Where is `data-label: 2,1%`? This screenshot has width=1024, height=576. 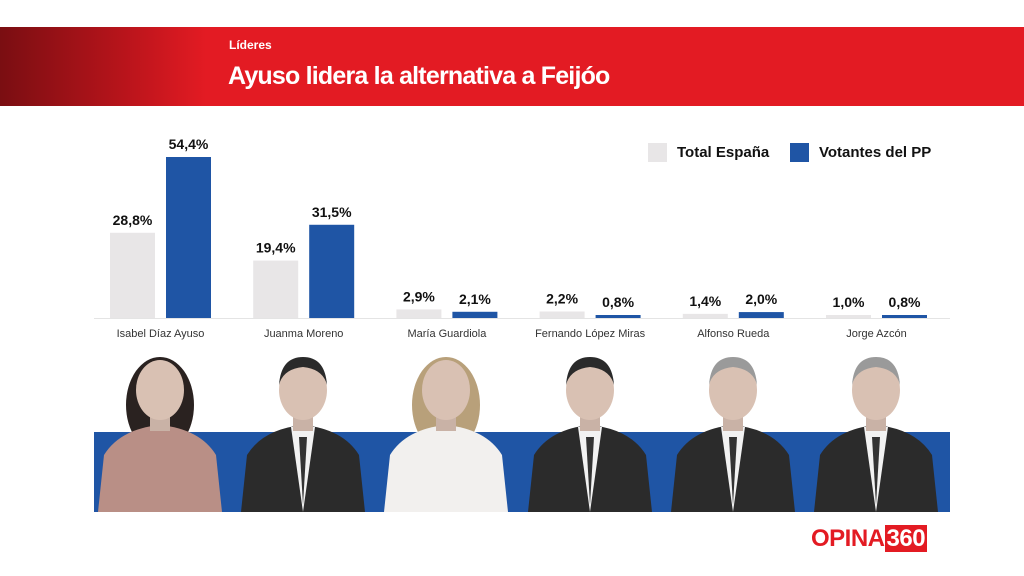
data-label: 2,1% is located at coordinates (475, 299).